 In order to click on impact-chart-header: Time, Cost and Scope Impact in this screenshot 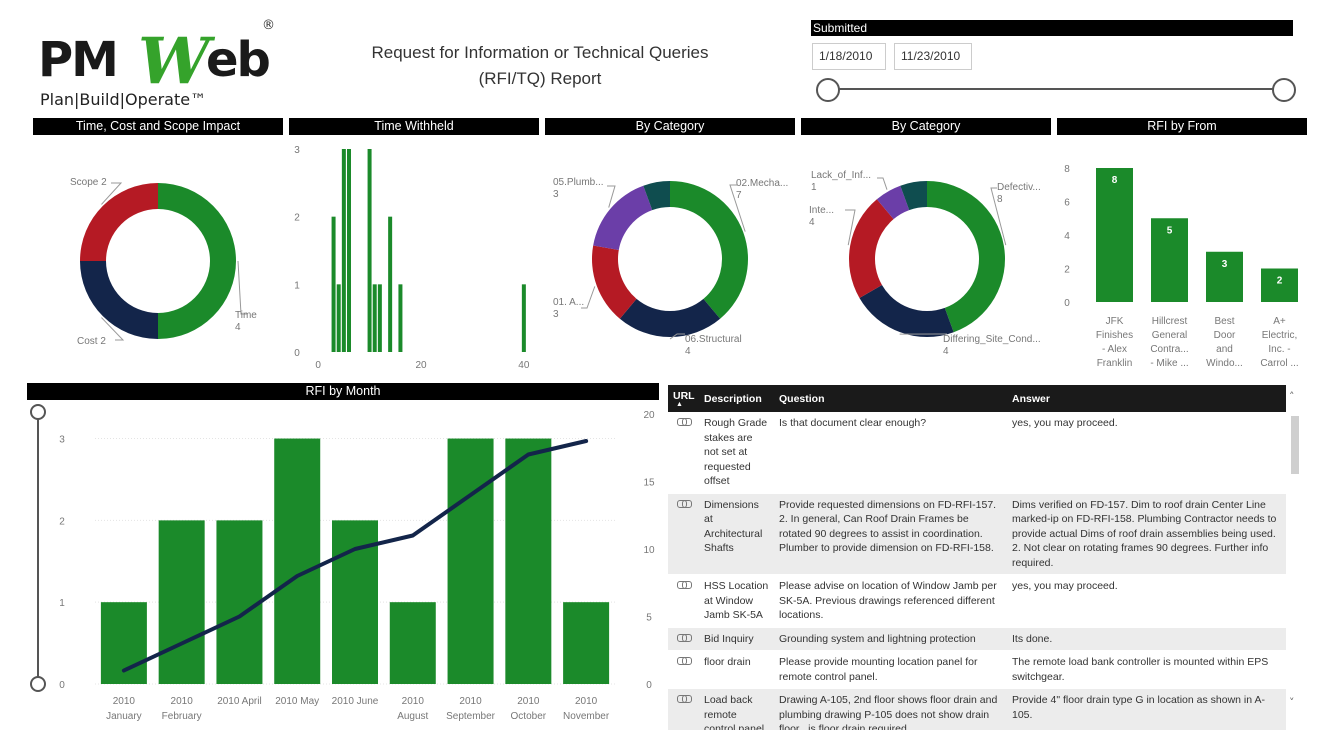, I will do `click(158, 126)`.